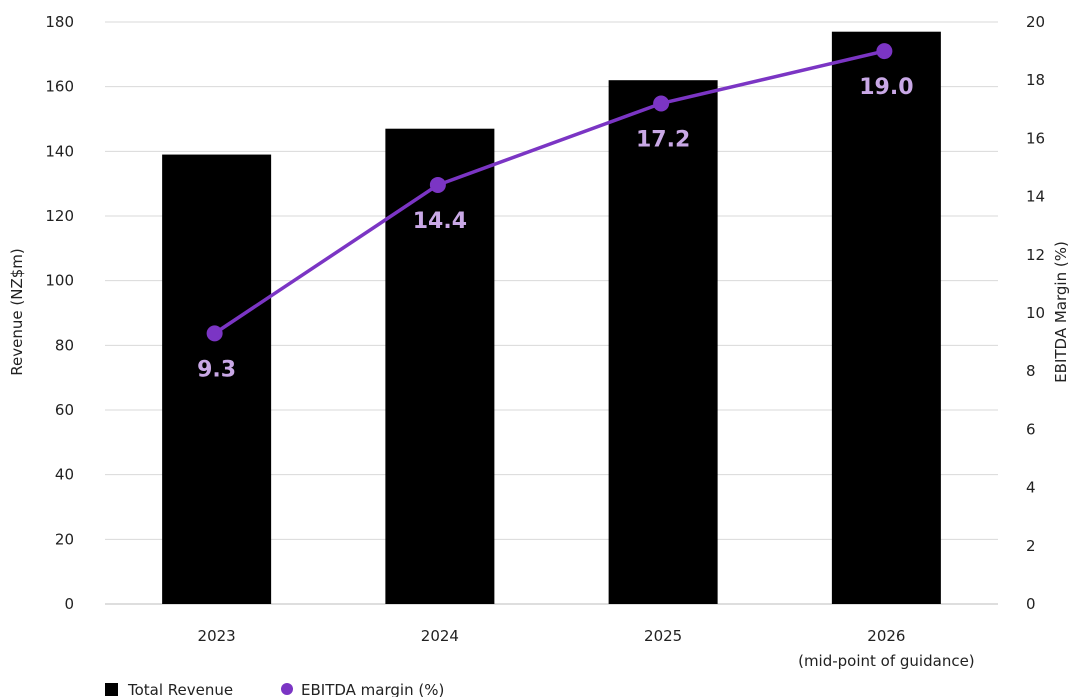  Describe the element at coordinates (111, 689) in the screenshot. I see `legend-swatch-total-revenue` at that location.